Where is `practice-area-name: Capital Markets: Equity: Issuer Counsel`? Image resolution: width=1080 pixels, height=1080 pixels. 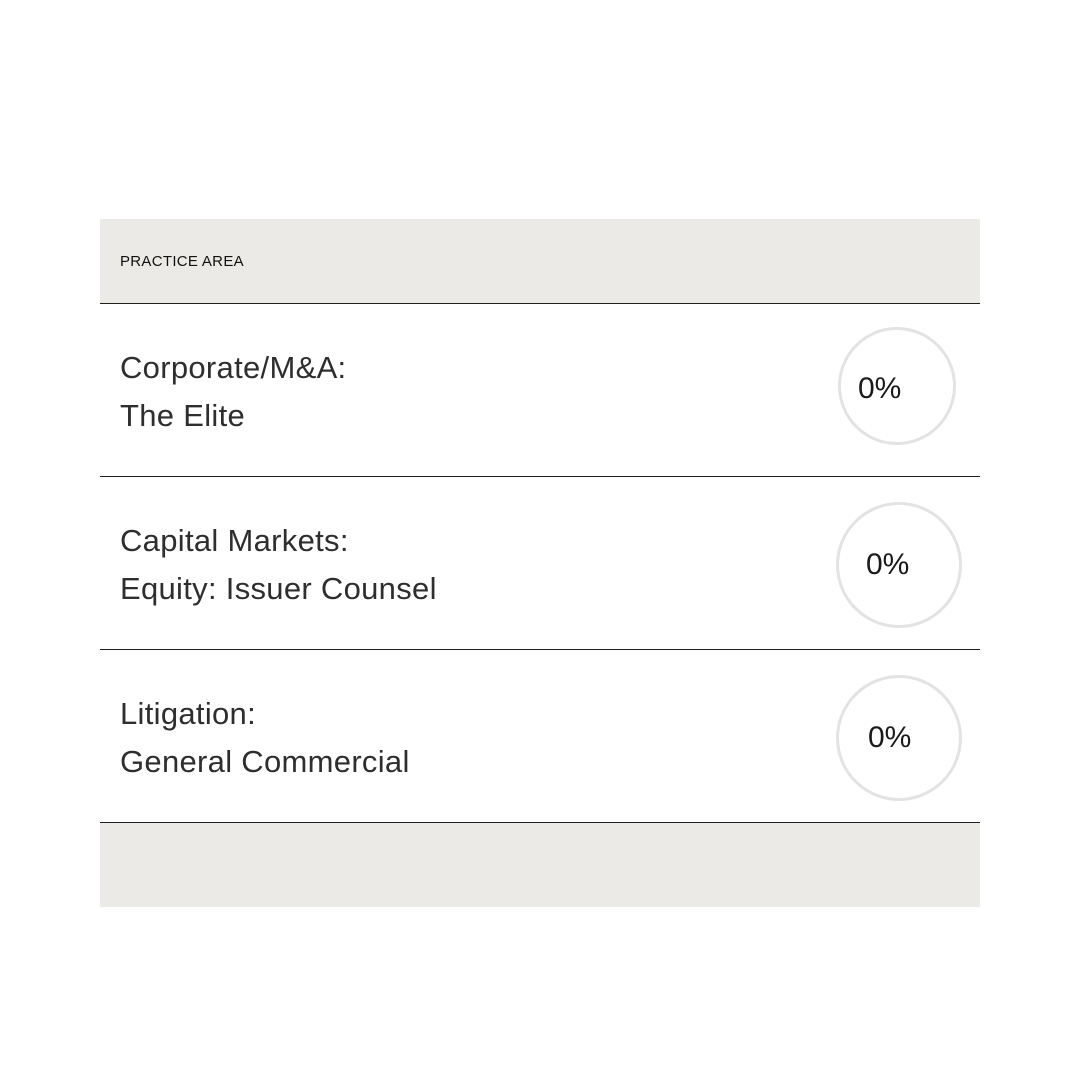
practice-area-name: Capital Markets: Equity: Issuer Counsel is located at coordinates (278, 565).